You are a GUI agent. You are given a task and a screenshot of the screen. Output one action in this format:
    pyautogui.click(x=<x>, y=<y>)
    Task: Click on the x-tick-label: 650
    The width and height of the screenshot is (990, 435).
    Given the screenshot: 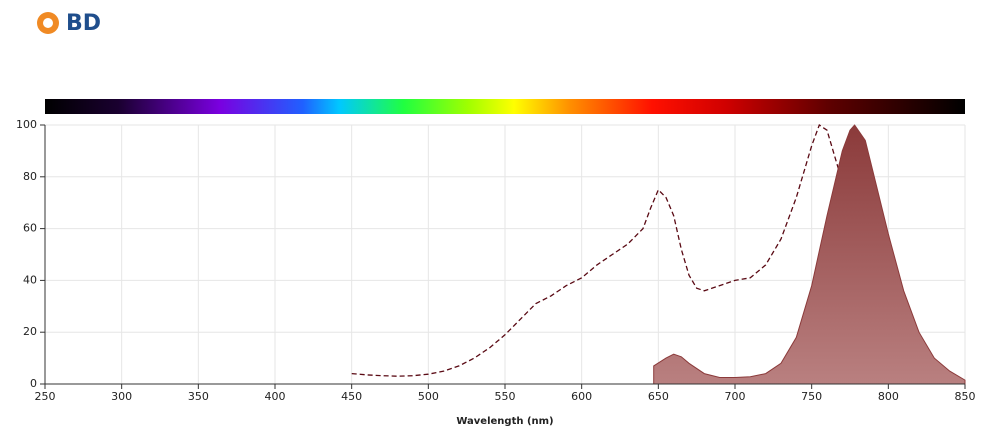 What is the action you would take?
    pyautogui.click(x=658, y=396)
    